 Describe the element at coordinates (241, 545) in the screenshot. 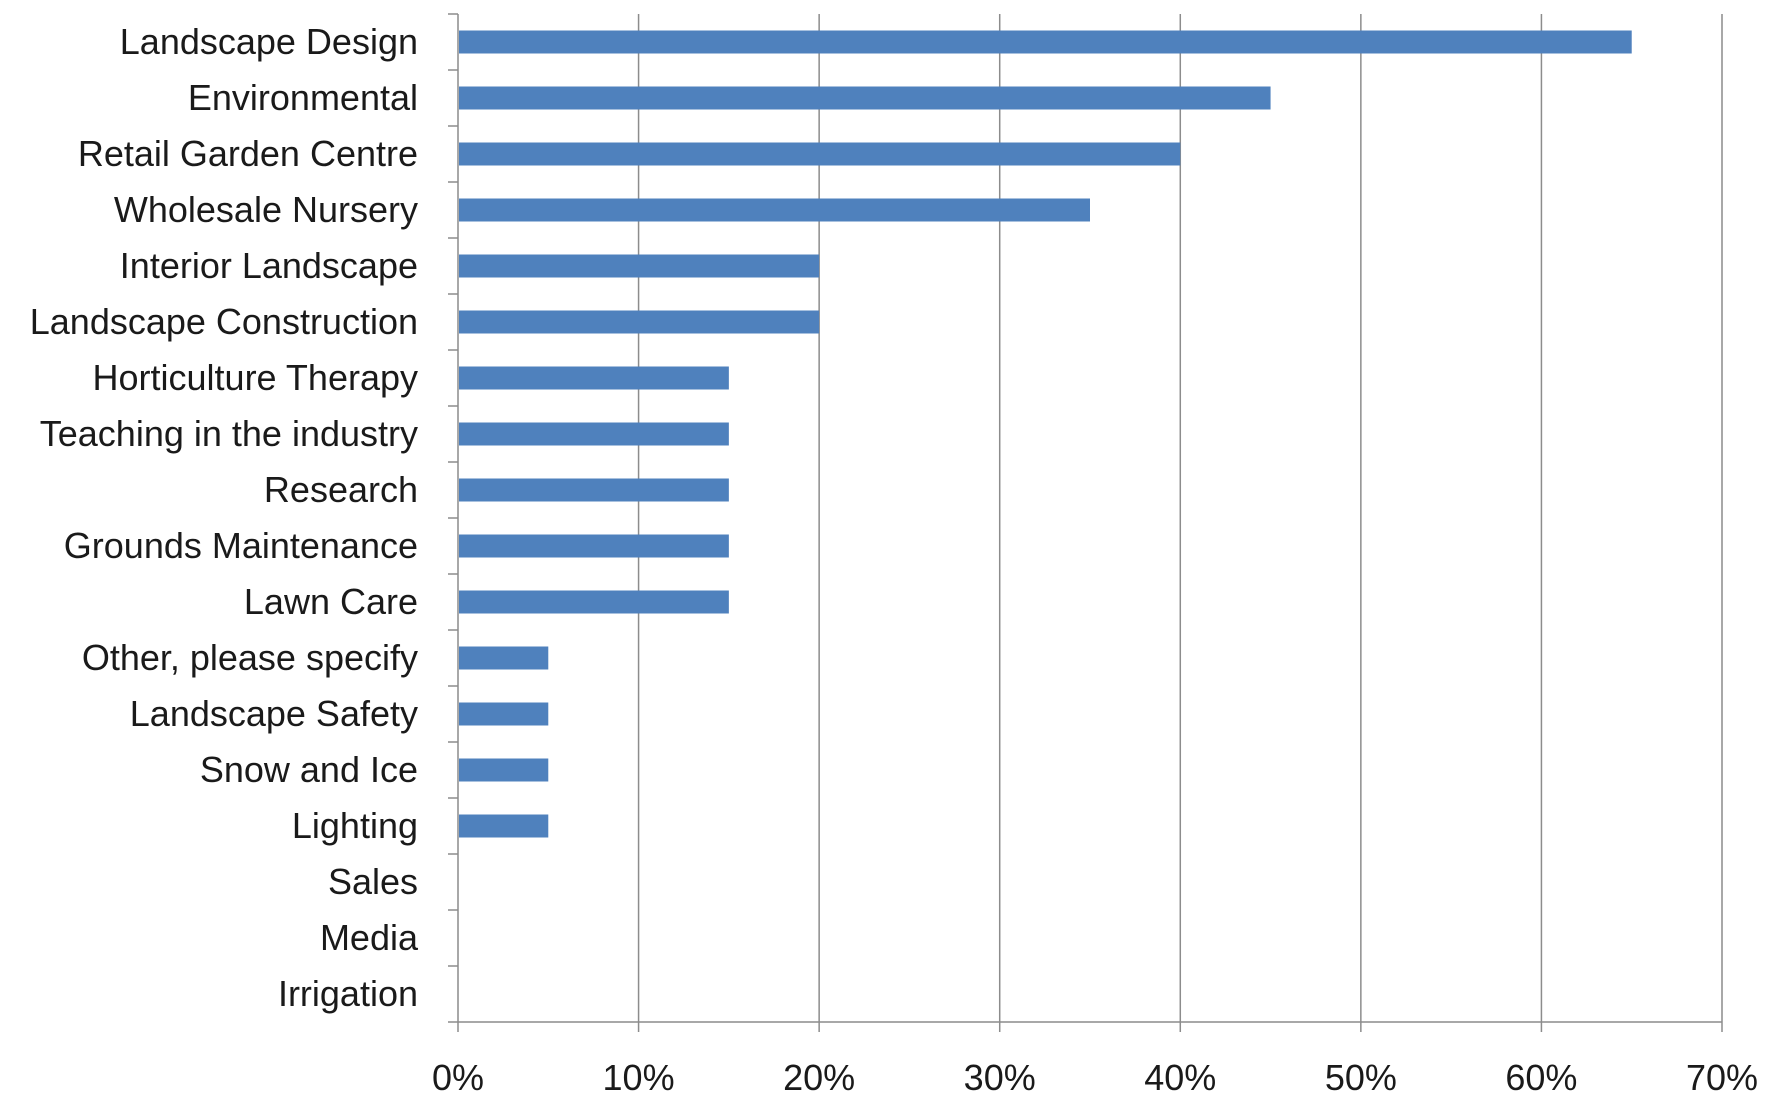

I see `category-label: Grounds Maintenance` at that location.